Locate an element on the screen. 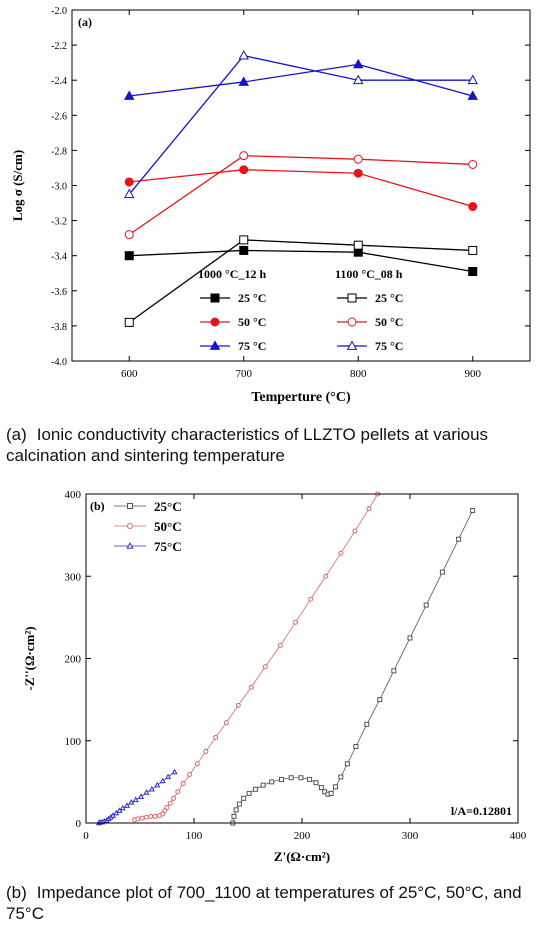 The height and width of the screenshot is (938, 544). legend-b-entry: 25°C is located at coordinates (168, 506).